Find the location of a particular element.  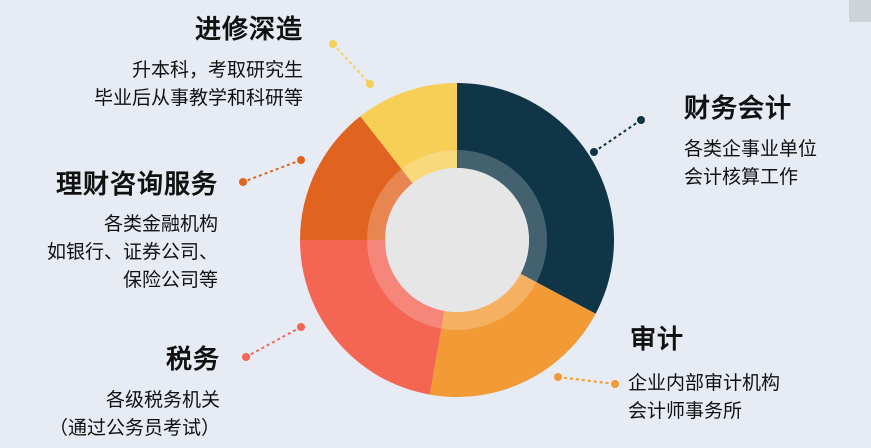

corner-shade is located at coordinates (860, 11).